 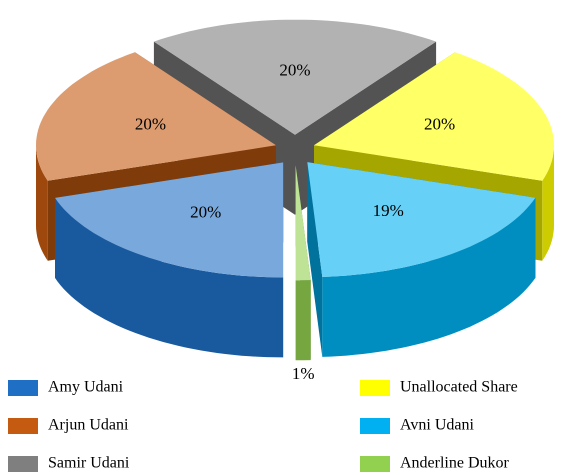 I want to click on legend-label: Avni Udani, so click(x=437, y=425).